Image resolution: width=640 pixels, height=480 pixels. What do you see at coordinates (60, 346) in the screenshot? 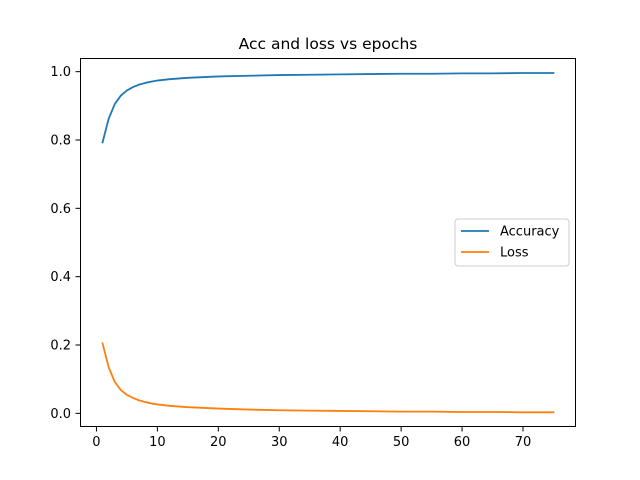
I see `y-tick-label: 0.2` at bounding box center [60, 346].